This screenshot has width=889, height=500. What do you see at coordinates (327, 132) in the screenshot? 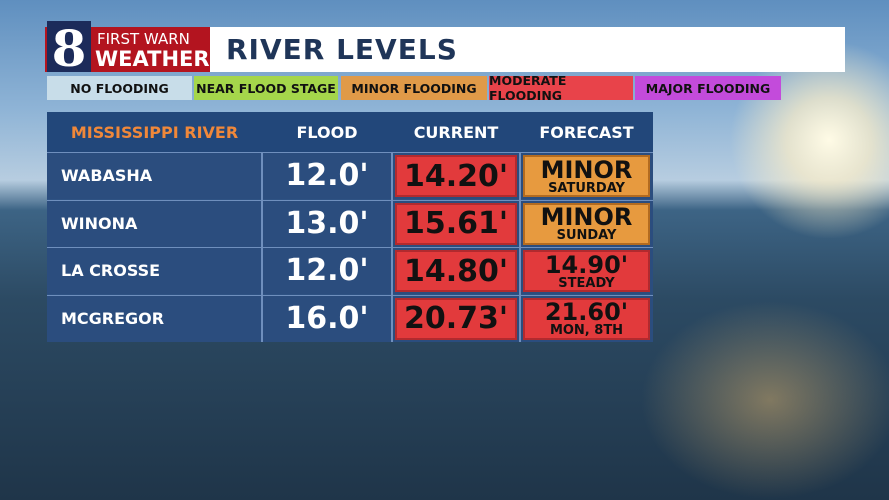
I see `column-header: FLOOD` at bounding box center [327, 132].